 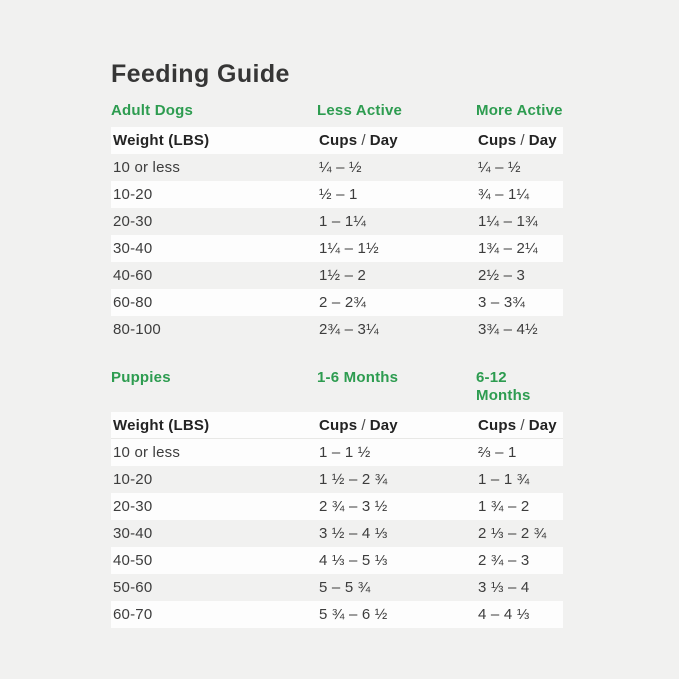 I want to click on months-6-12-cell: 1 ¾ – 2, so click(x=504, y=506).